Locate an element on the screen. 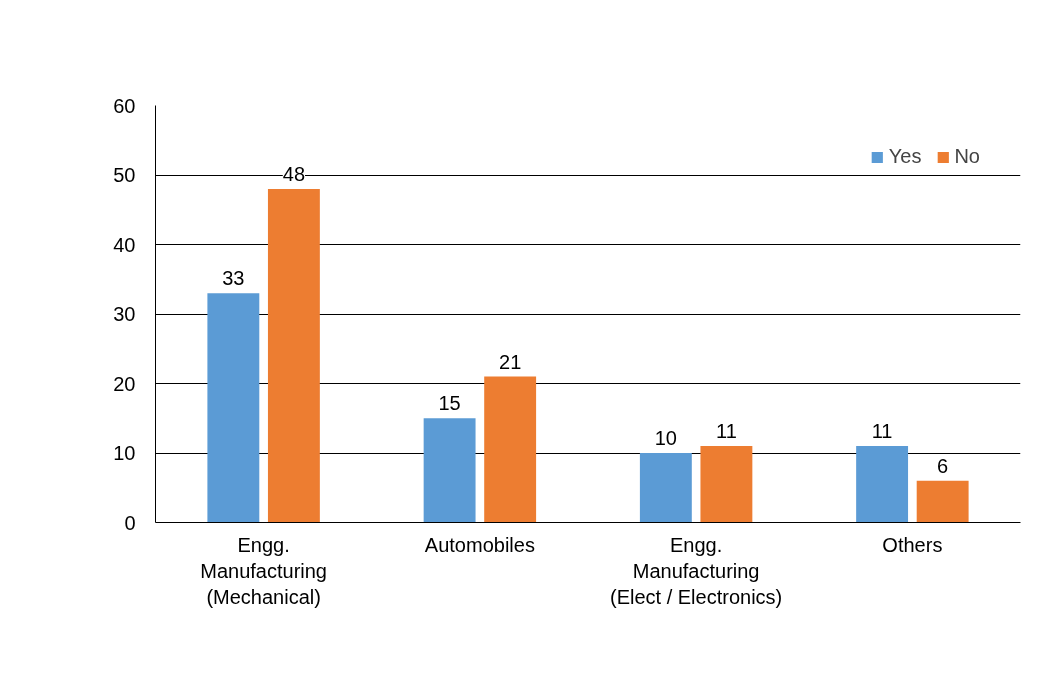  x-tick-label: Engg. Manufacturing (Mechanical) is located at coordinates (264, 571).